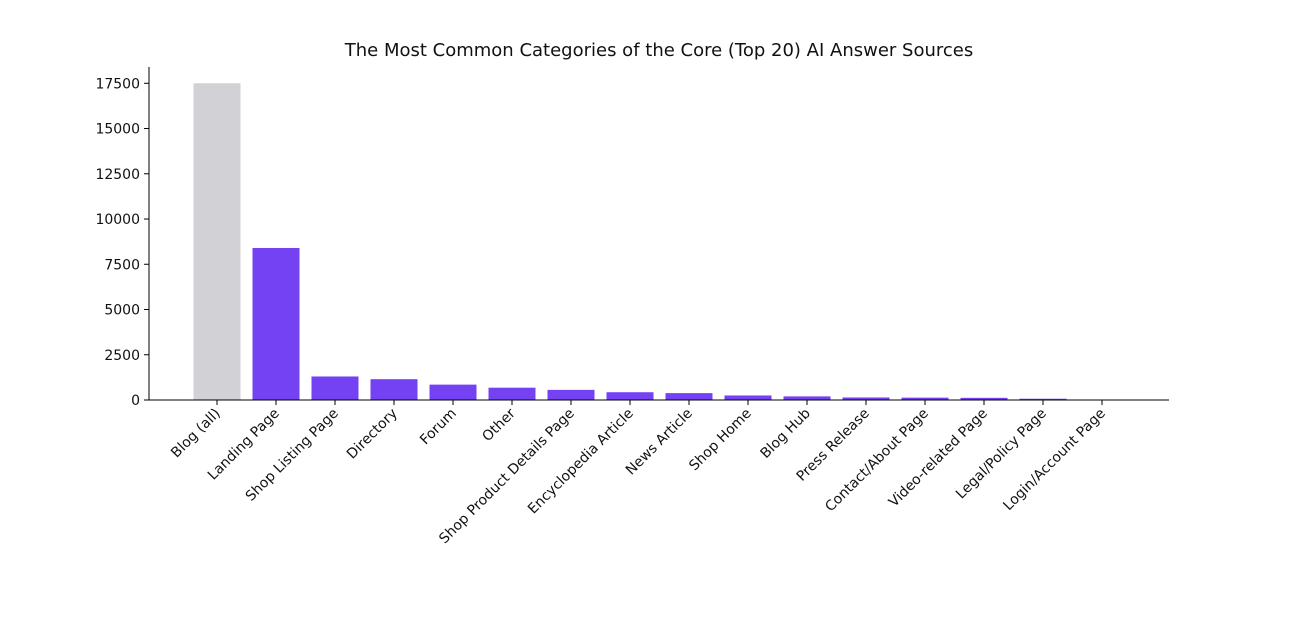  I want to click on bar-encyclopedia-article, so click(630, 396).